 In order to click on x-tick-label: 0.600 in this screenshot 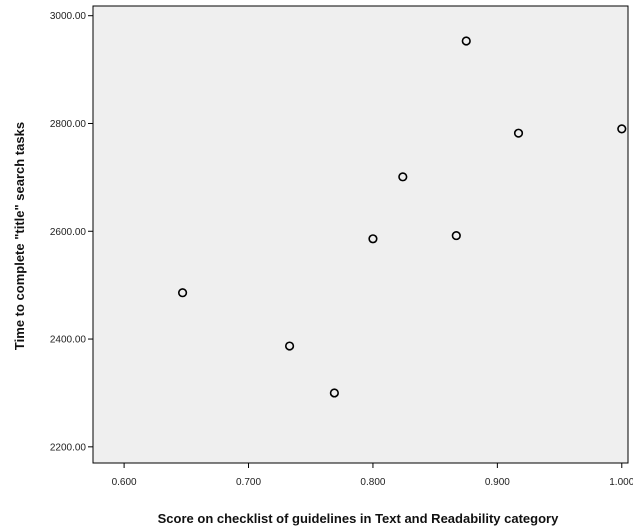, I will do `click(124, 482)`.